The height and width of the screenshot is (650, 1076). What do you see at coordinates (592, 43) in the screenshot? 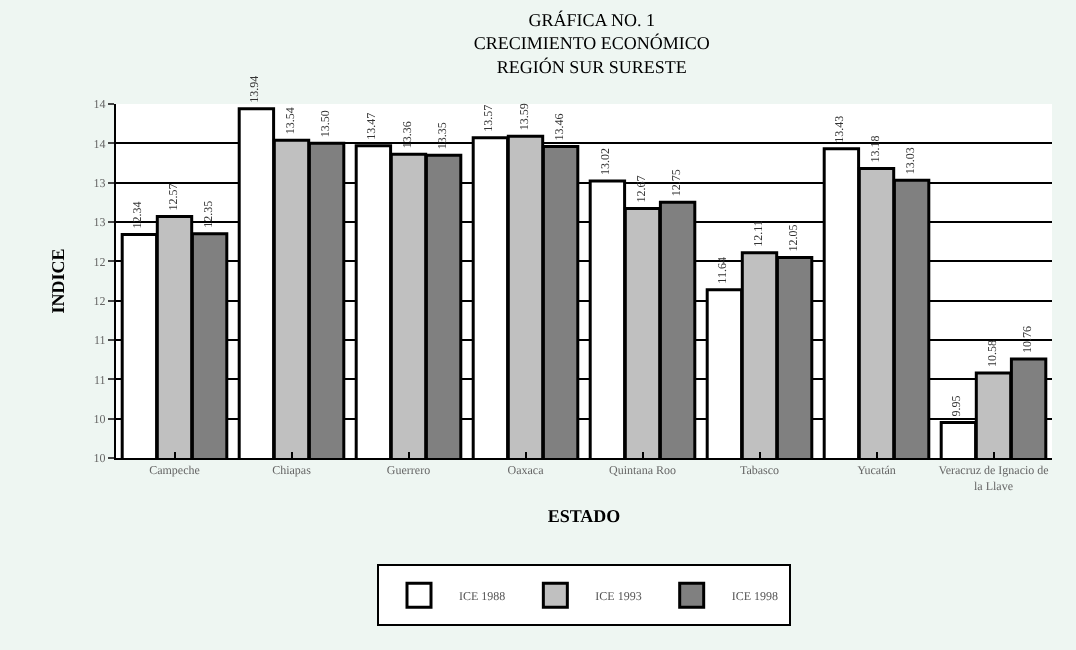
I see `chart-title: GRÁFICA NO. 1 CRECIMIENTO ECONÓMICO REGIÓN SUR SURESTE` at bounding box center [592, 43].